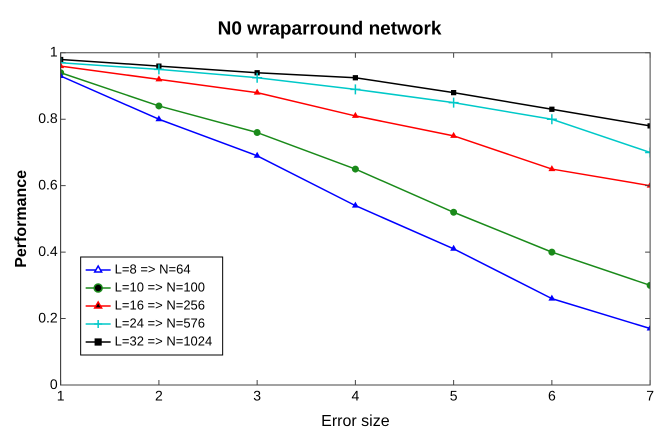  What do you see at coordinates (330, 29) in the screenshot?
I see `chart-title: N0 wraparround network` at bounding box center [330, 29].